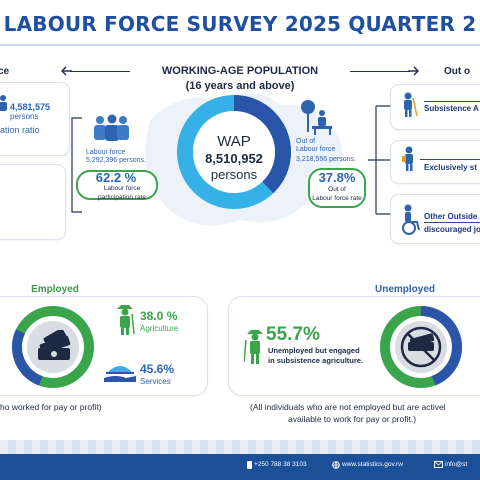 This screenshot has width=480, height=480. I want to click on footer-pattern-band, so click(240, 447).